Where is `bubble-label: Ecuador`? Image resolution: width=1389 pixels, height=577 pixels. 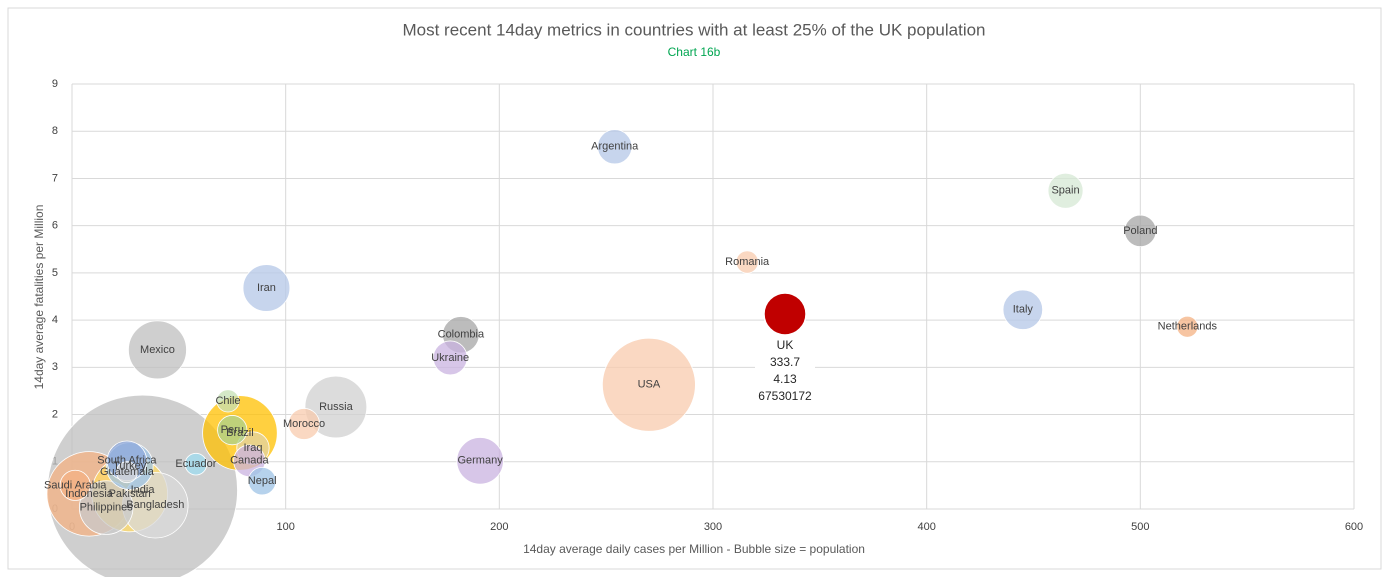 bubble-label: Ecuador is located at coordinates (195, 464).